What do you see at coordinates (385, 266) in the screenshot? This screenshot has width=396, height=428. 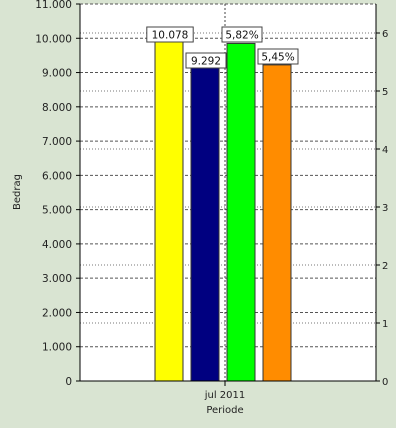 I see `right-tick-label: 2` at bounding box center [385, 266].